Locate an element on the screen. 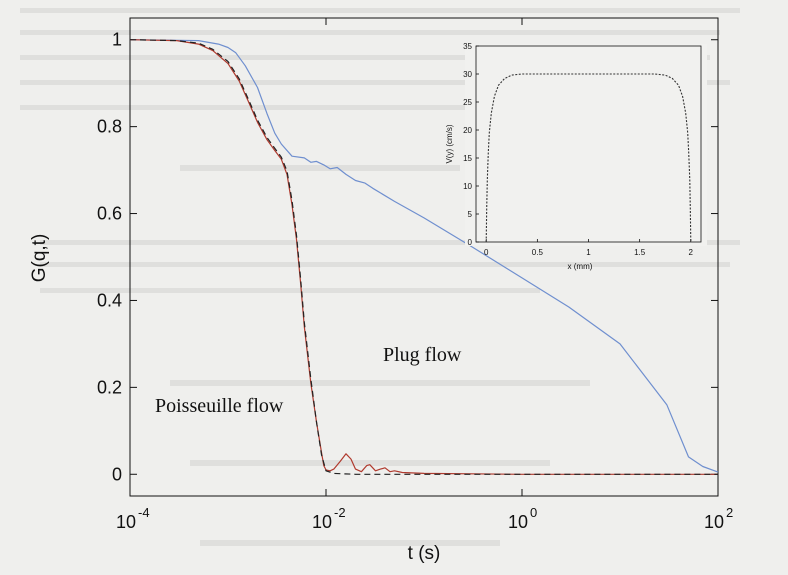 The width and height of the screenshot is (788, 575). inset-x-axis-label: x (mm) is located at coordinates (580, 266).